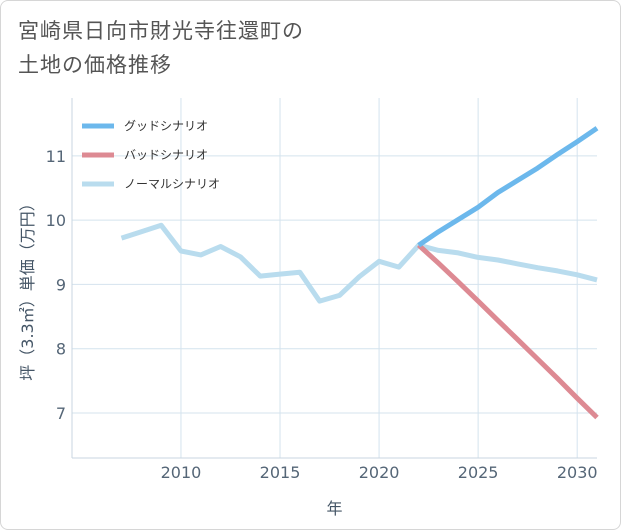 This screenshot has width=621, height=530. What do you see at coordinates (508, 187) in the screenshot?
I see `good-scenario-line` at bounding box center [508, 187].